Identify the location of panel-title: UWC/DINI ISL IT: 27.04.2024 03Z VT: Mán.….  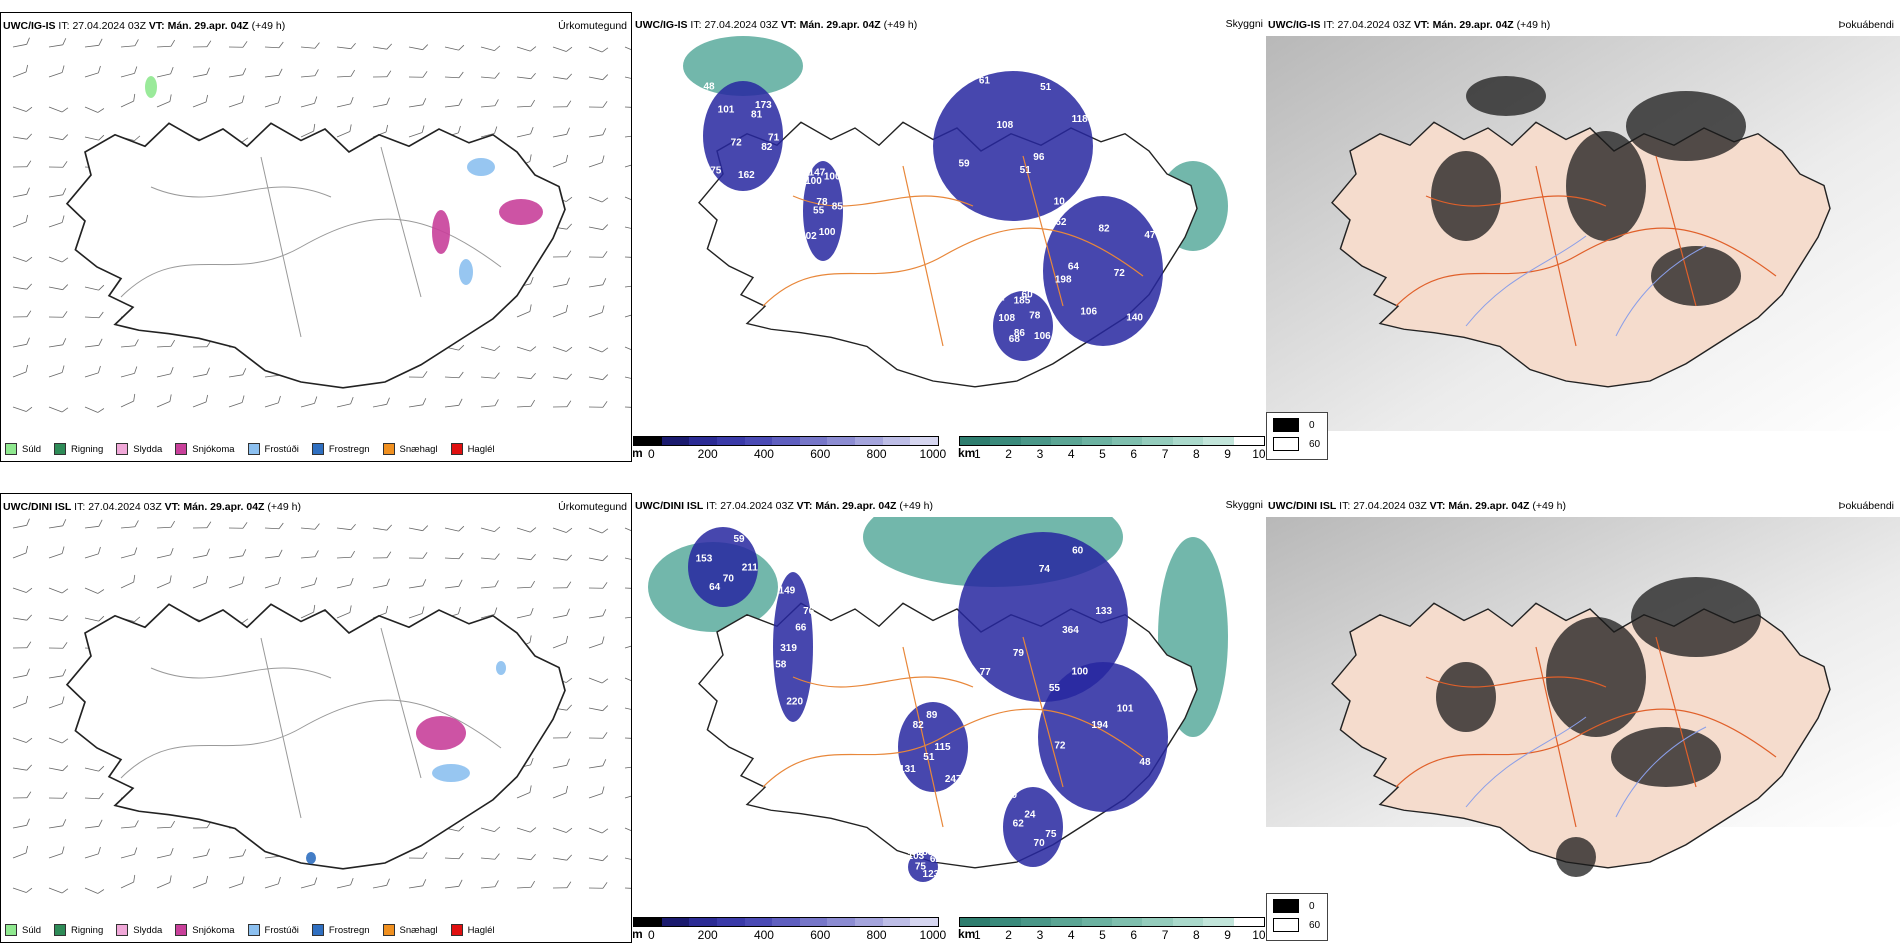
(152, 507).